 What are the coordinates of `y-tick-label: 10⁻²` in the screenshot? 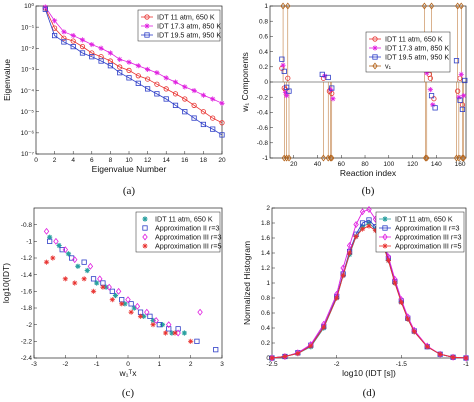 It's located at (28, 48).